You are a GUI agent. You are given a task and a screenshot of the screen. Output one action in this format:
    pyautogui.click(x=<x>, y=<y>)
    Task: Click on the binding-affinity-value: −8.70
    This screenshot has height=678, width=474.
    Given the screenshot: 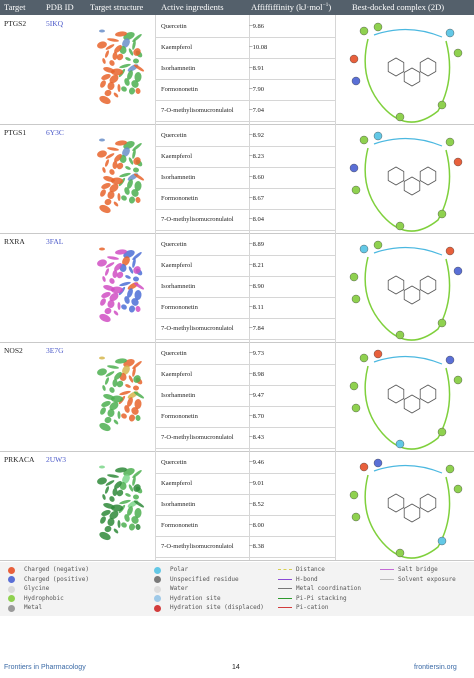 What is the action you would take?
    pyautogui.click(x=257, y=416)
    